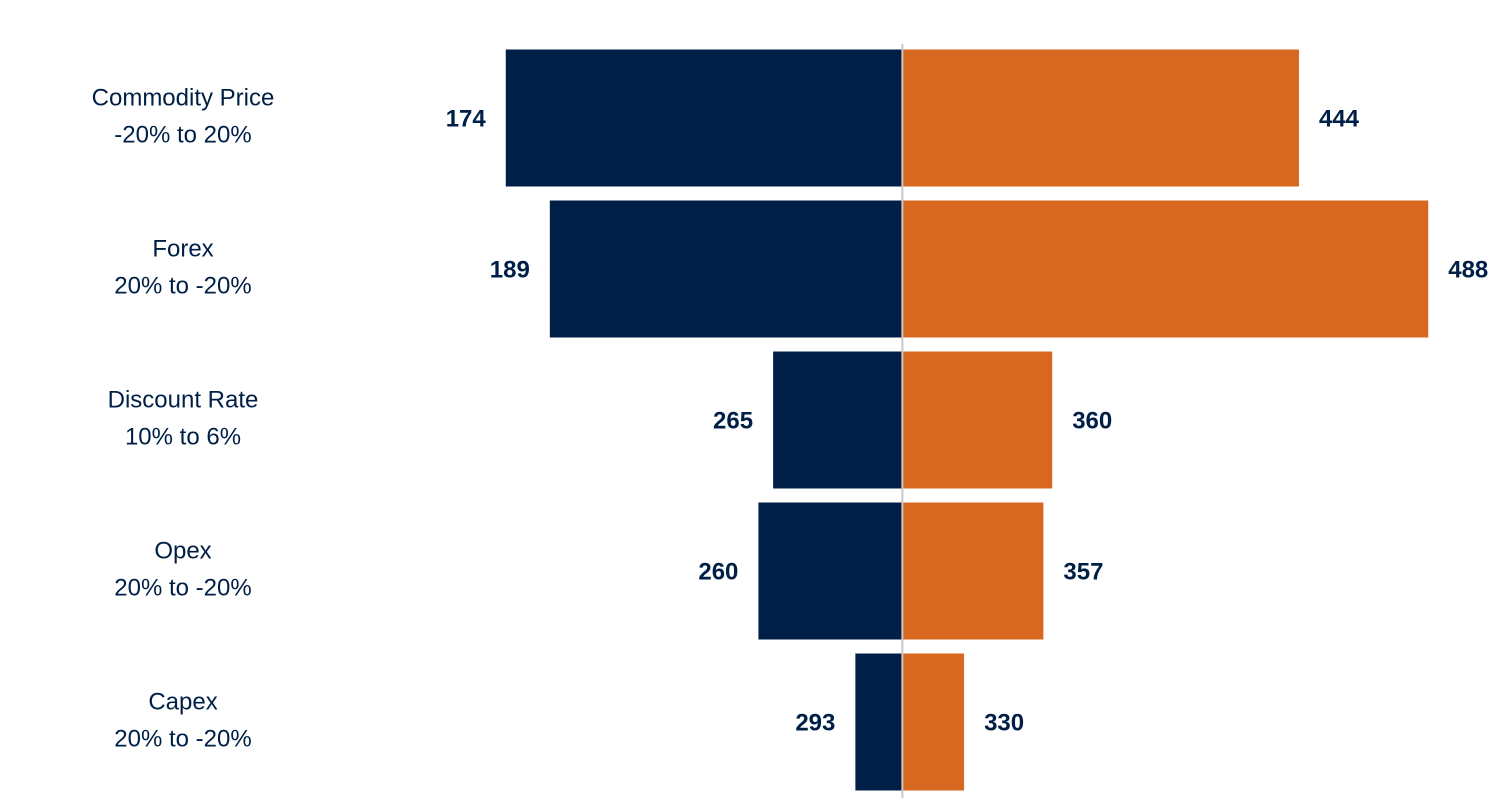 The height and width of the screenshot is (810, 1506). Describe the element at coordinates (733, 420) in the screenshot. I see `value-label: 265` at that location.